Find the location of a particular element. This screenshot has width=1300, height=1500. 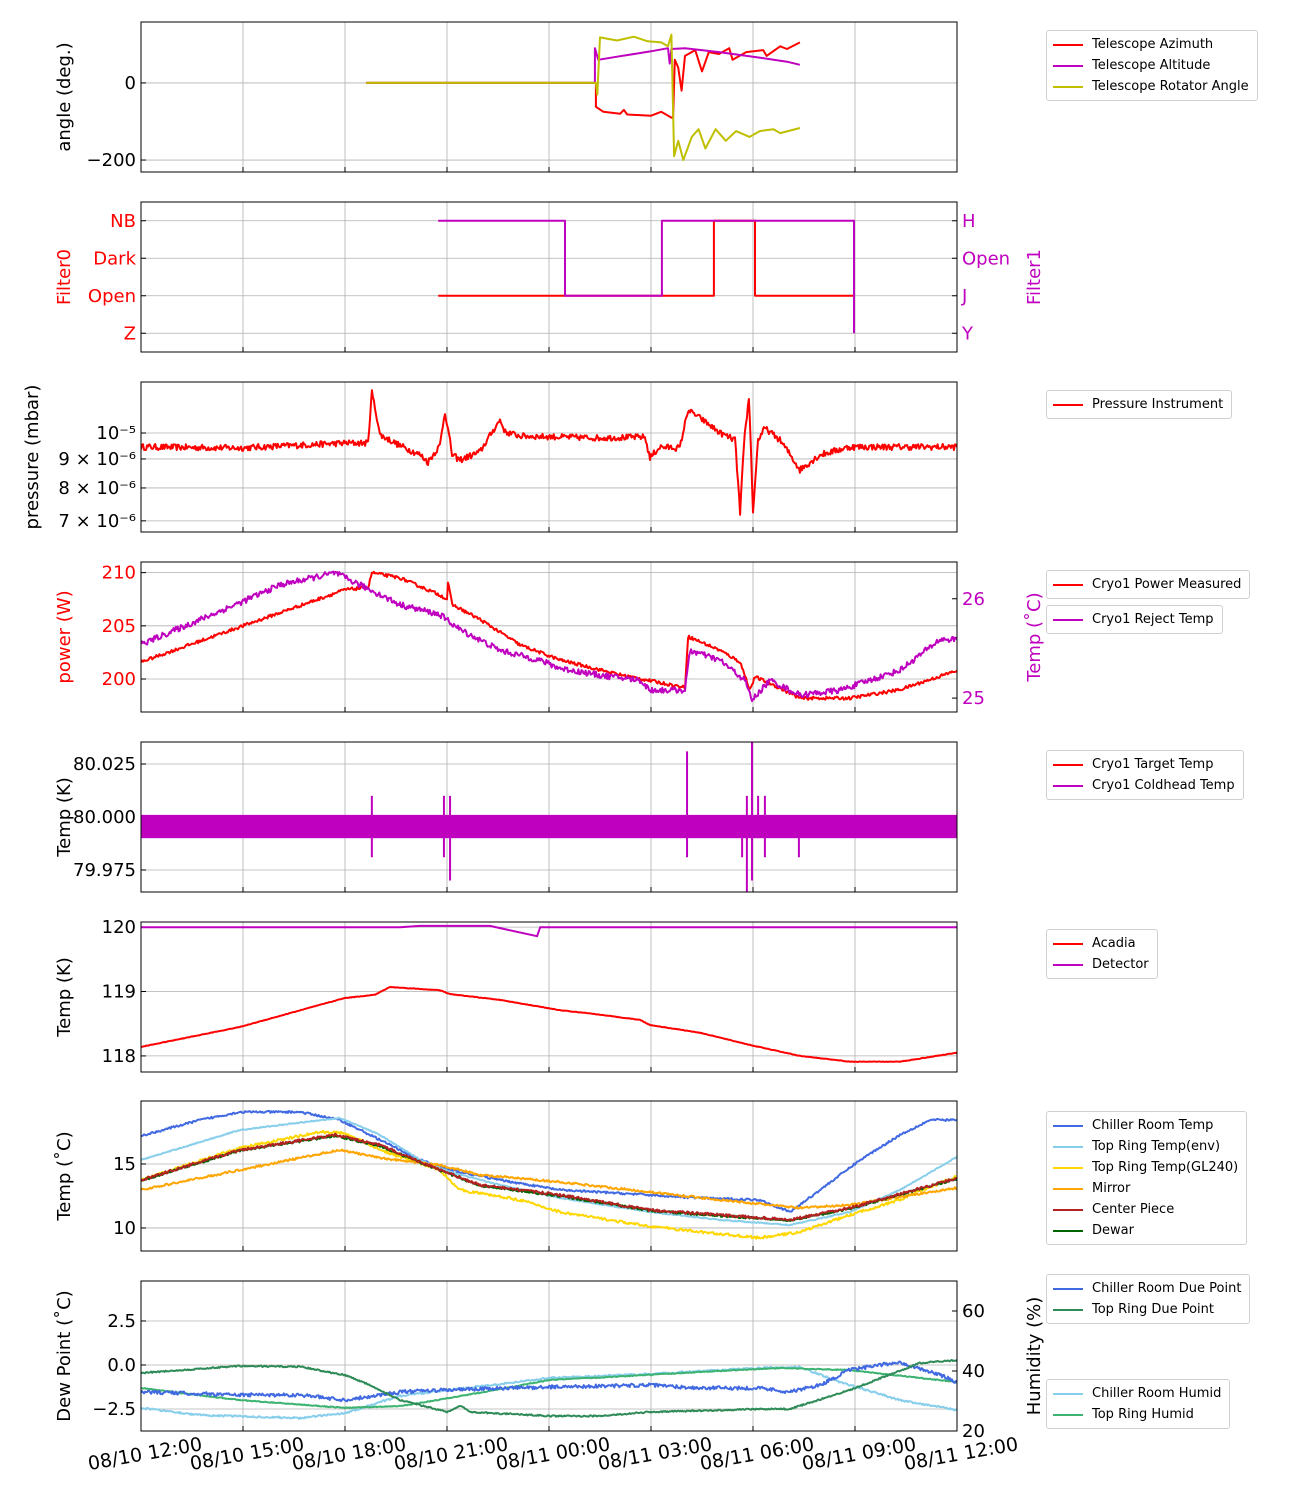

panel-6: 120 119 118 Temp (K) is located at coordinates (506, 995).